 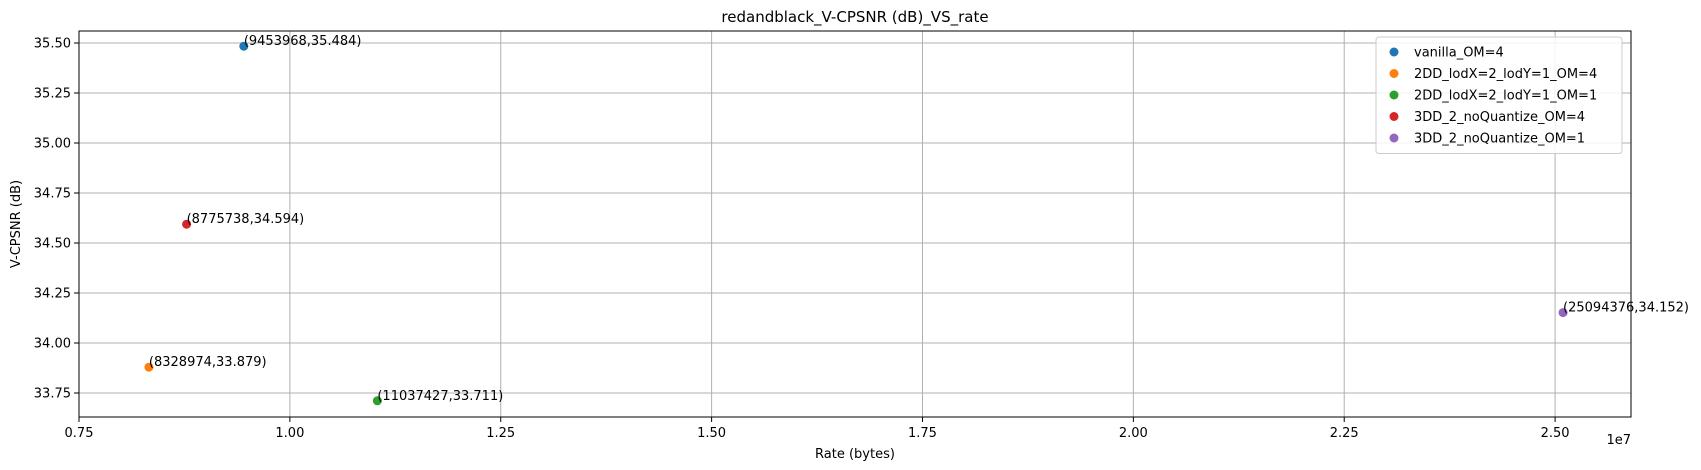 What do you see at coordinates (16, 224) in the screenshot?
I see `y-axis-label: V-CPSNR (dB)` at bounding box center [16, 224].